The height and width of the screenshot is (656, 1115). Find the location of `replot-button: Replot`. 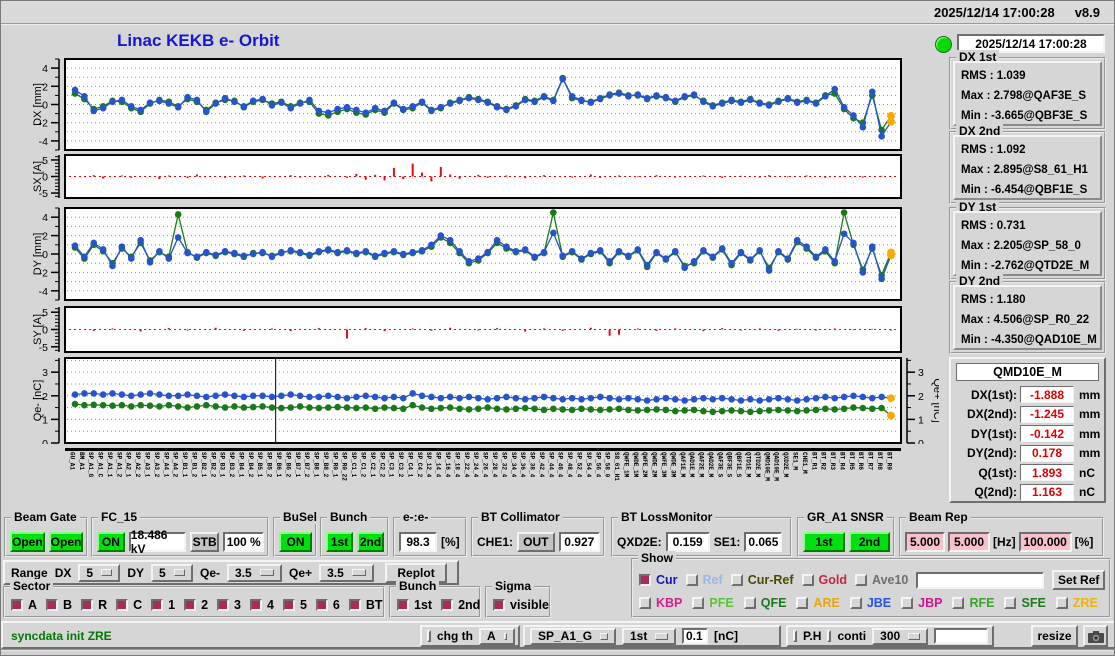

replot-button: Replot is located at coordinates (416, 572).